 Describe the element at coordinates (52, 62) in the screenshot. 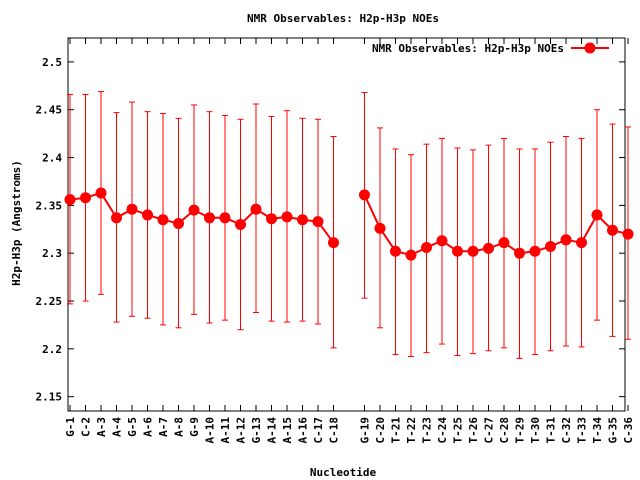

I see `y-tick-label: 2.5` at that location.